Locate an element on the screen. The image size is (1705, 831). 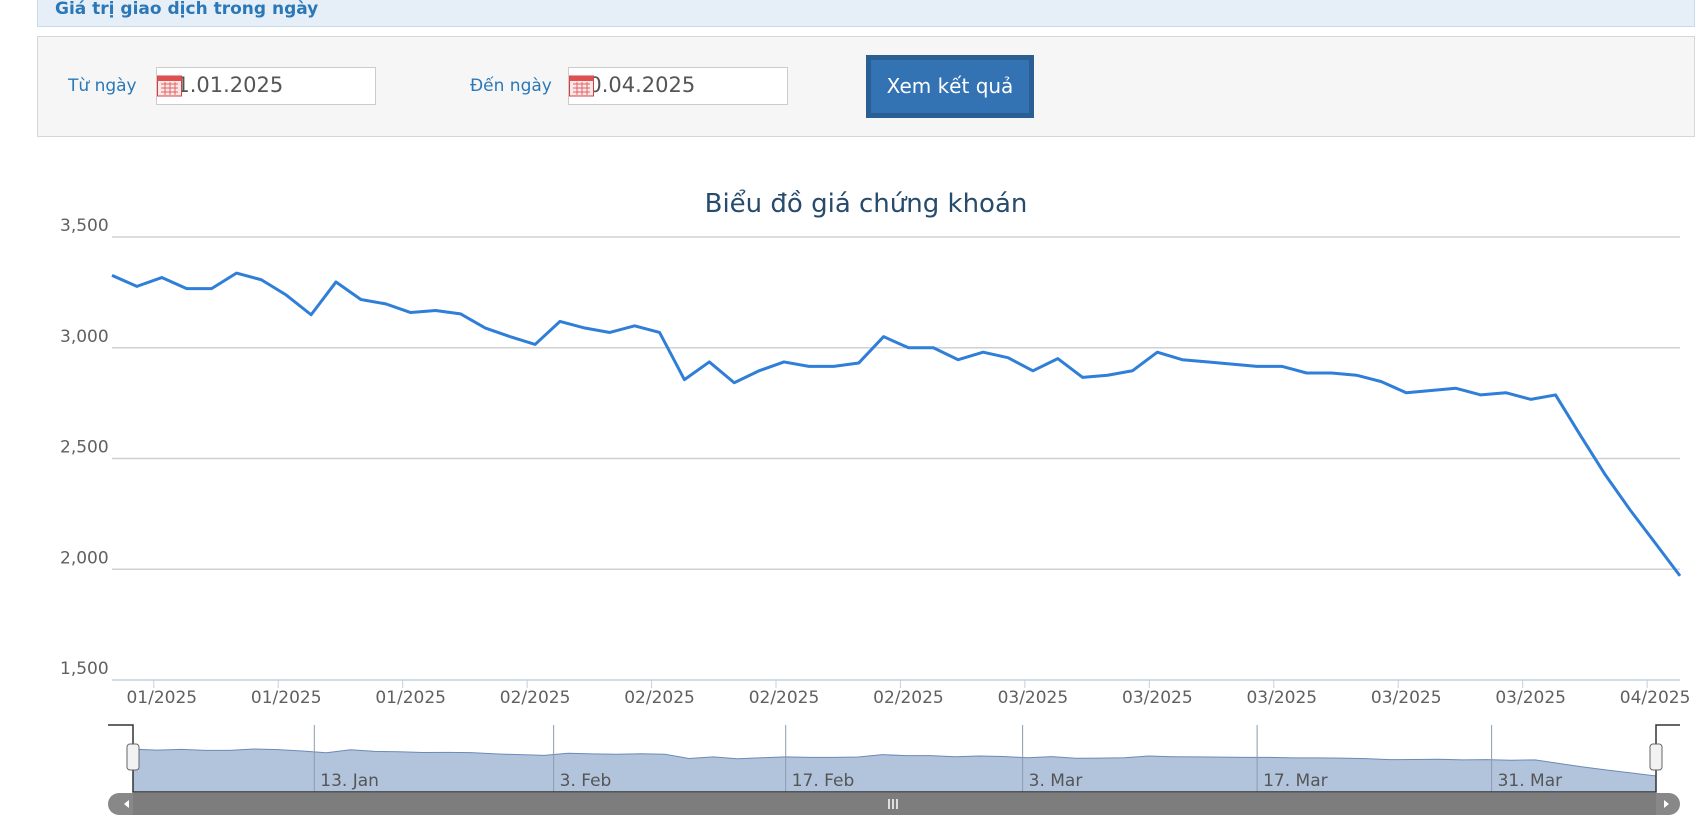
to-date-value: 10.04.2025 is located at coordinates (635, 85).